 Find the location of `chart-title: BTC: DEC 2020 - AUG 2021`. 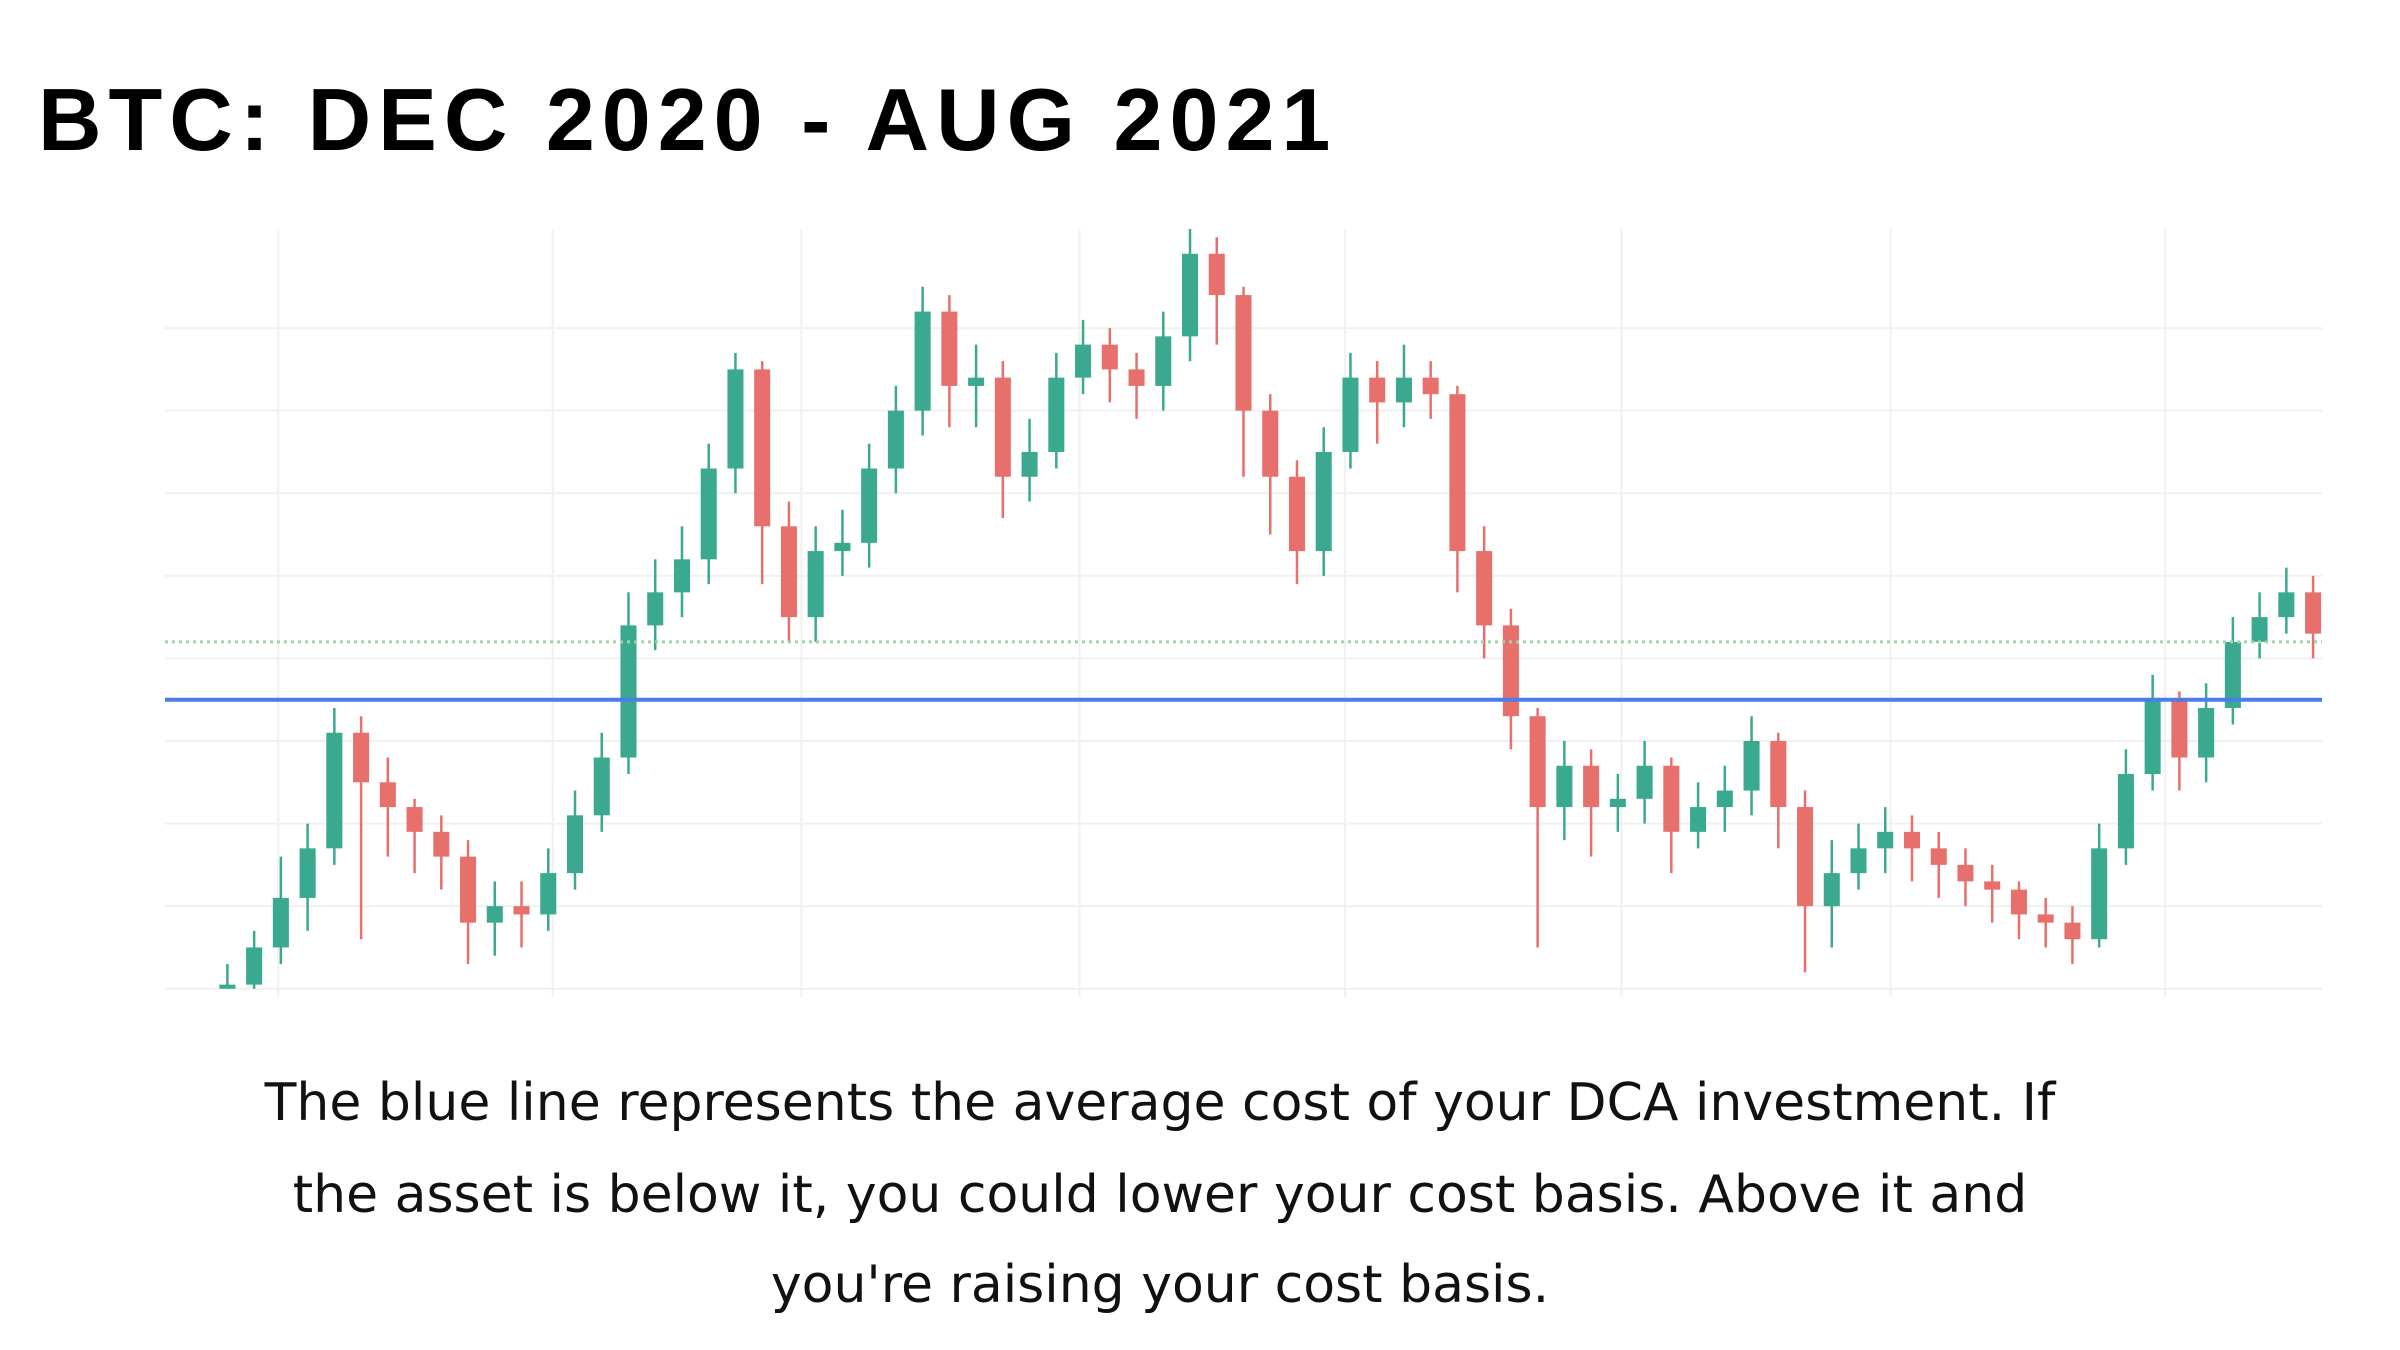

chart-title: BTC: DEC 2020 - AUG 2021 is located at coordinates (687, 119).